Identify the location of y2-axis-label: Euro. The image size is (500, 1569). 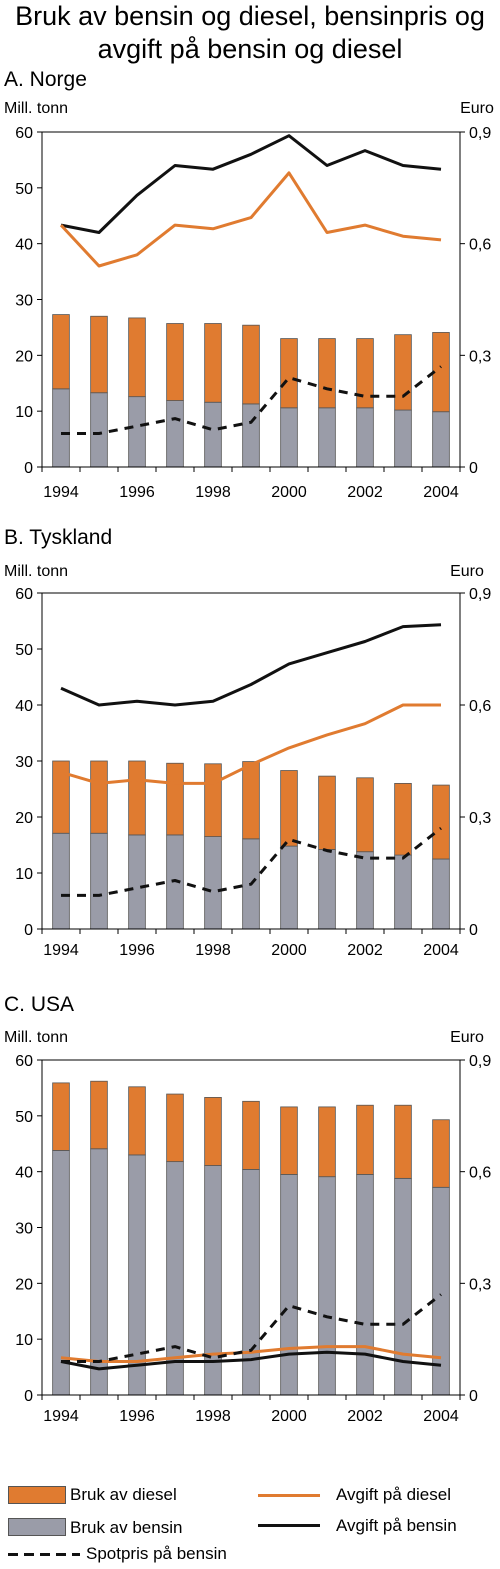
(467, 1037).